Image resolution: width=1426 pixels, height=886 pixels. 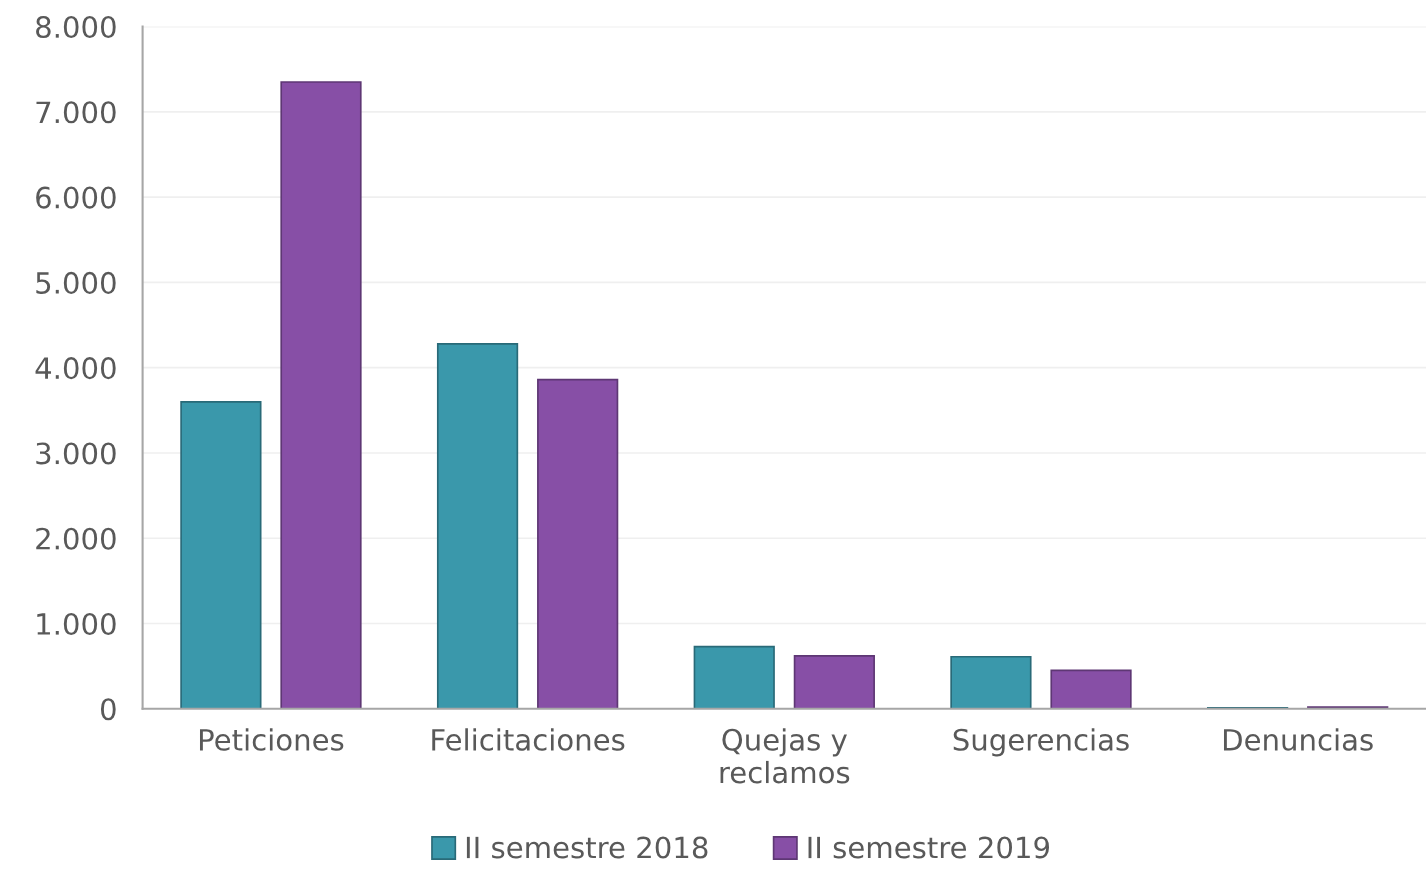 What do you see at coordinates (76, 27) in the screenshot?
I see `y-tick-label: 8.000` at bounding box center [76, 27].